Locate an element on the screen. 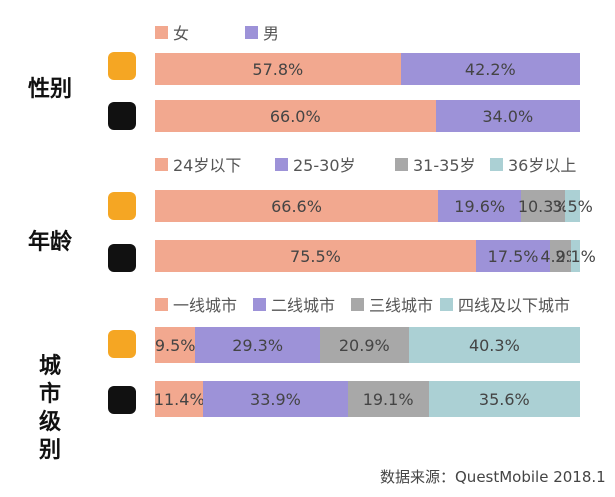 This screenshot has width=615, height=497. legend-item: 一线城市 is located at coordinates (196, 304).